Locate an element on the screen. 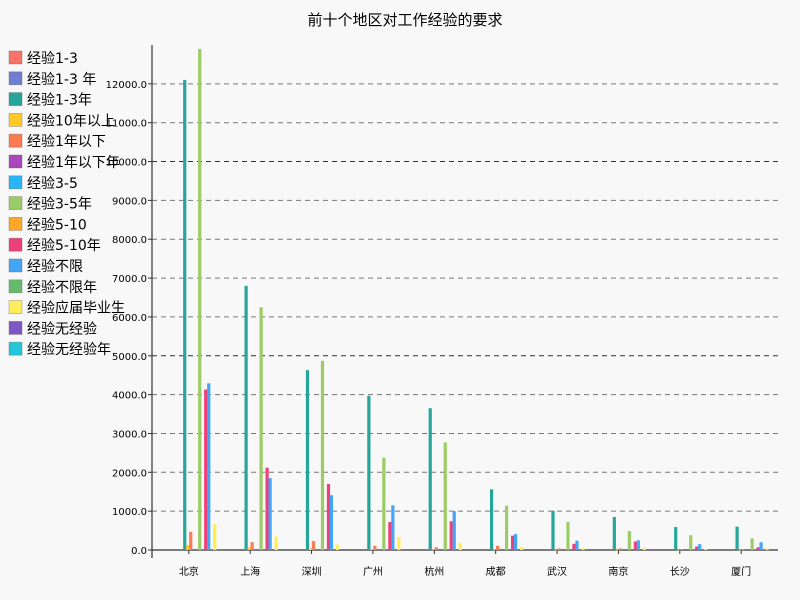 The image size is (800, 600). legend-item: 经验10年以上 is located at coordinates (61, 121).